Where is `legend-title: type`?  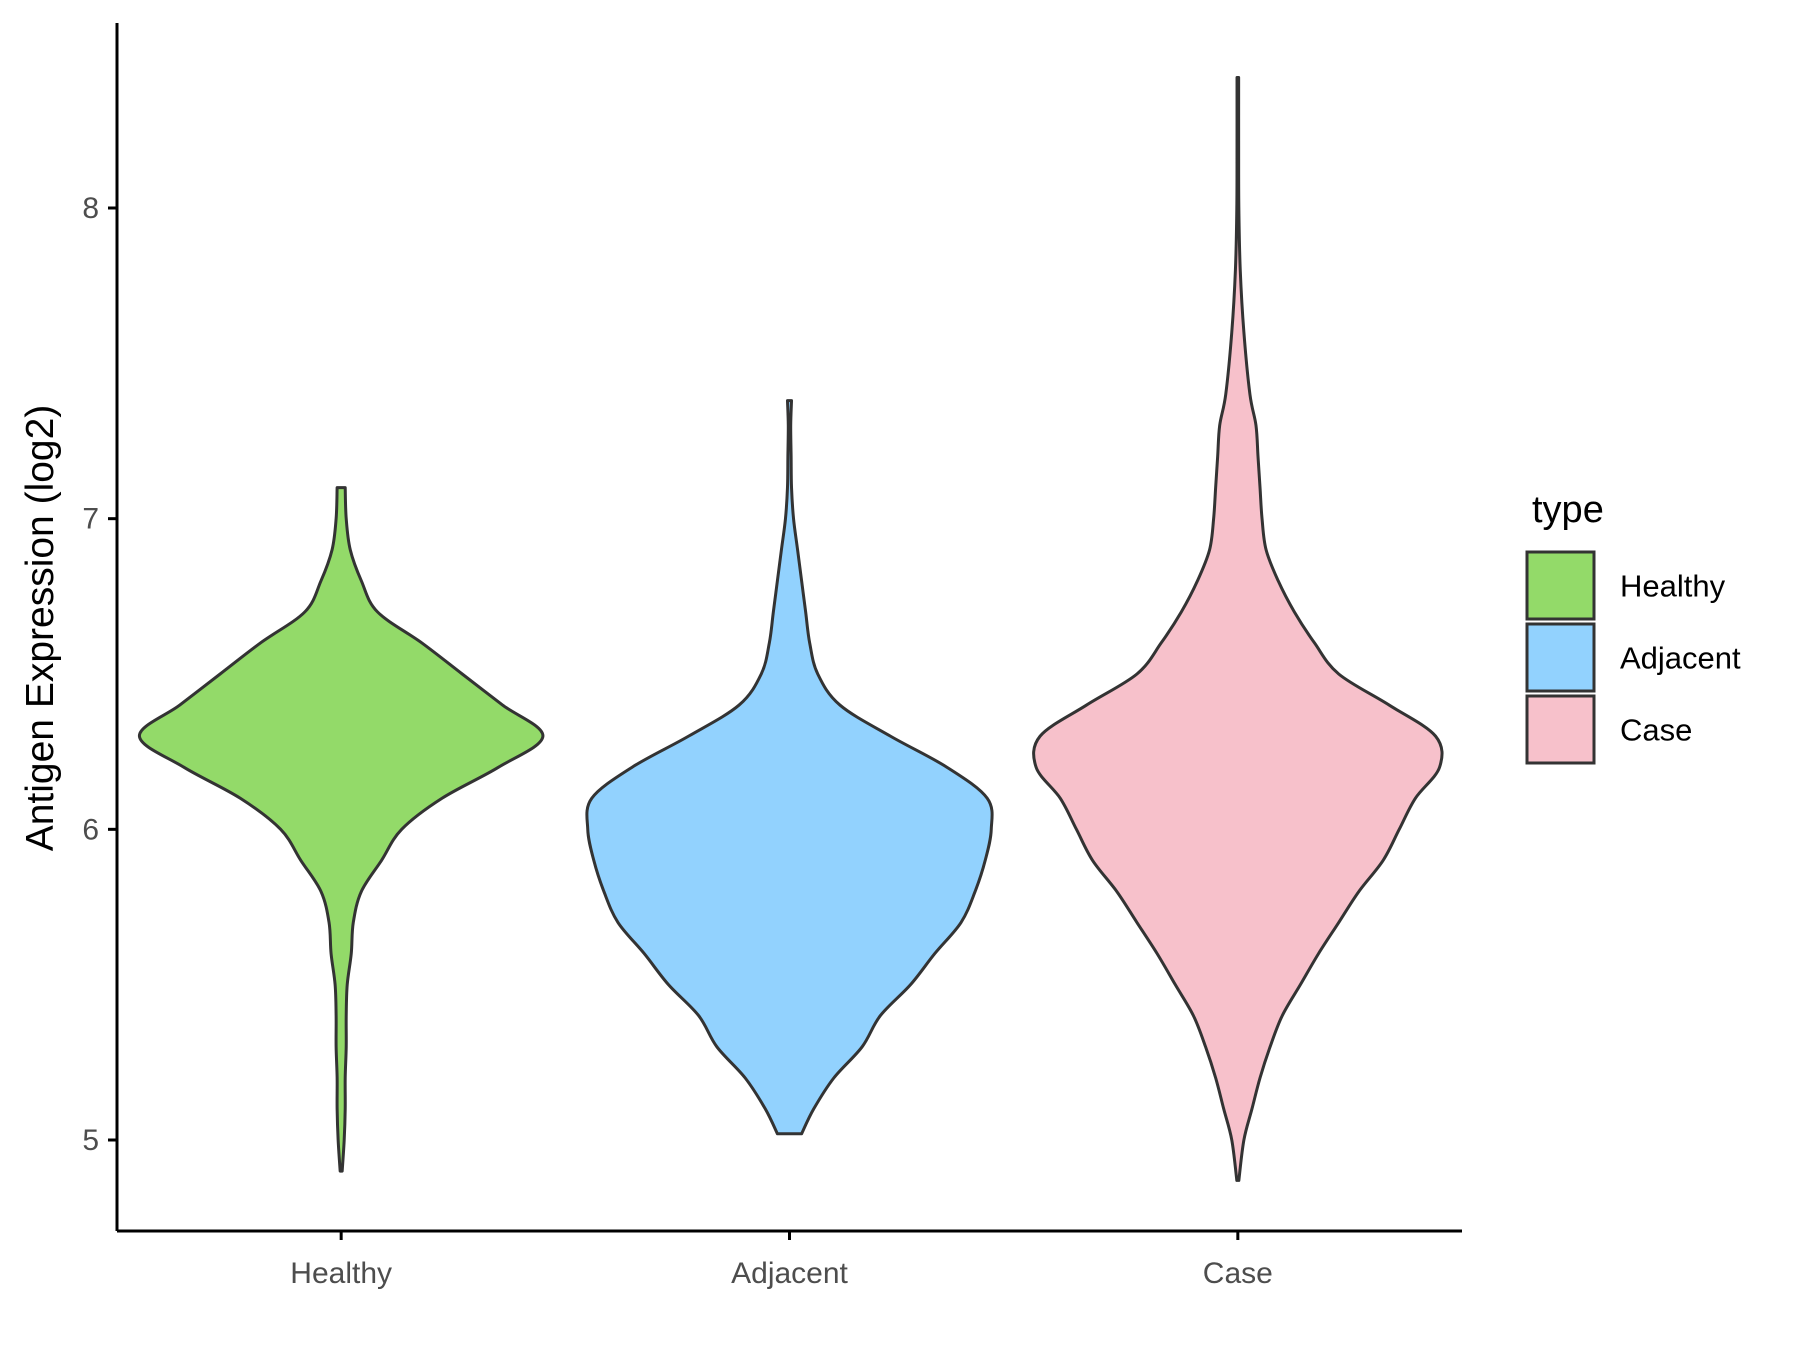
legend-title: type is located at coordinates (1568, 510).